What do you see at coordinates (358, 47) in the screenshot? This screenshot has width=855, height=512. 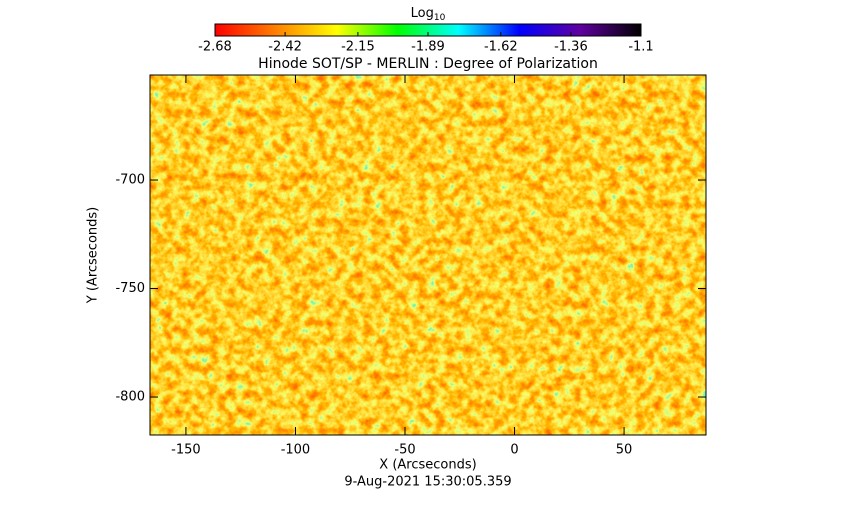 I see `colorbar-tick-label: -2.15` at bounding box center [358, 47].